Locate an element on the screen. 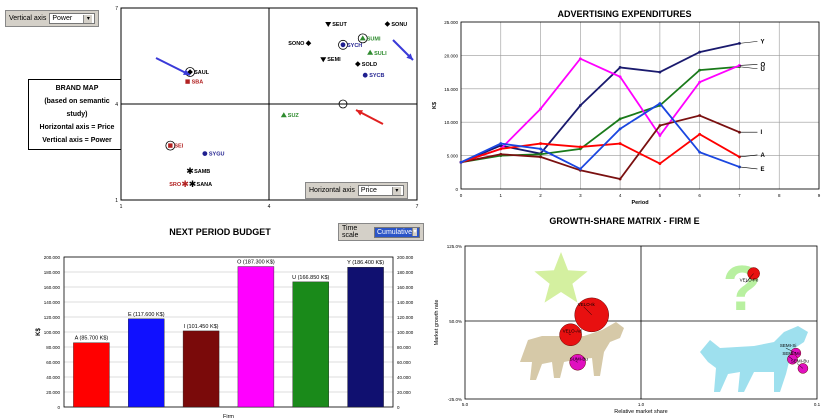 The width and height of the screenshot is (825, 420). x-tick-label: 4 is located at coordinates (620, 195).